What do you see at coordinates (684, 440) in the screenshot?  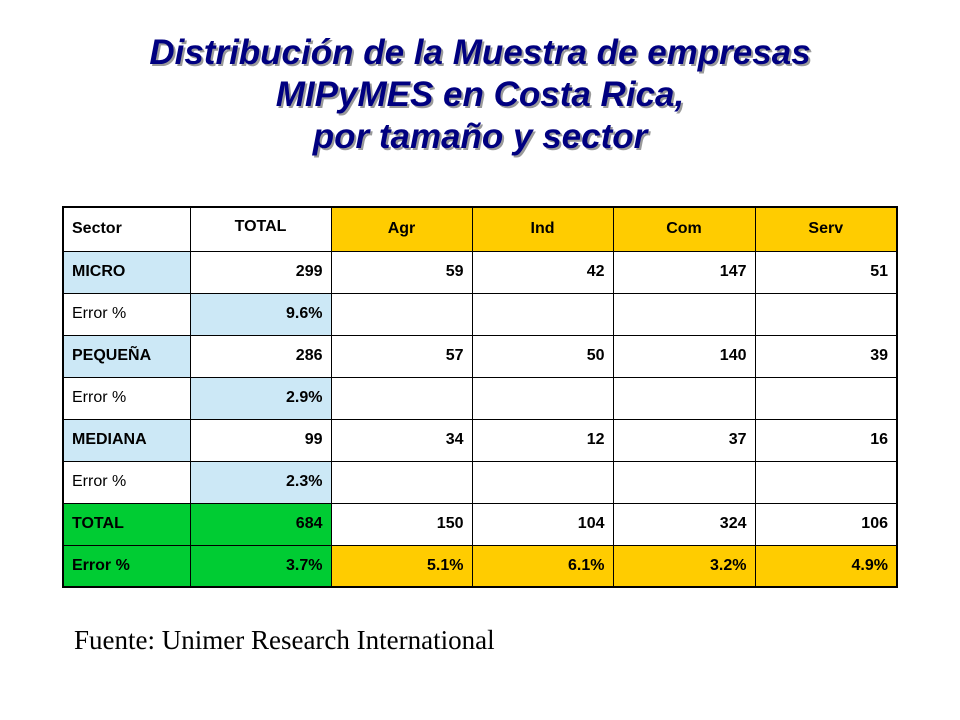 I see `cell-com: 37` at bounding box center [684, 440].